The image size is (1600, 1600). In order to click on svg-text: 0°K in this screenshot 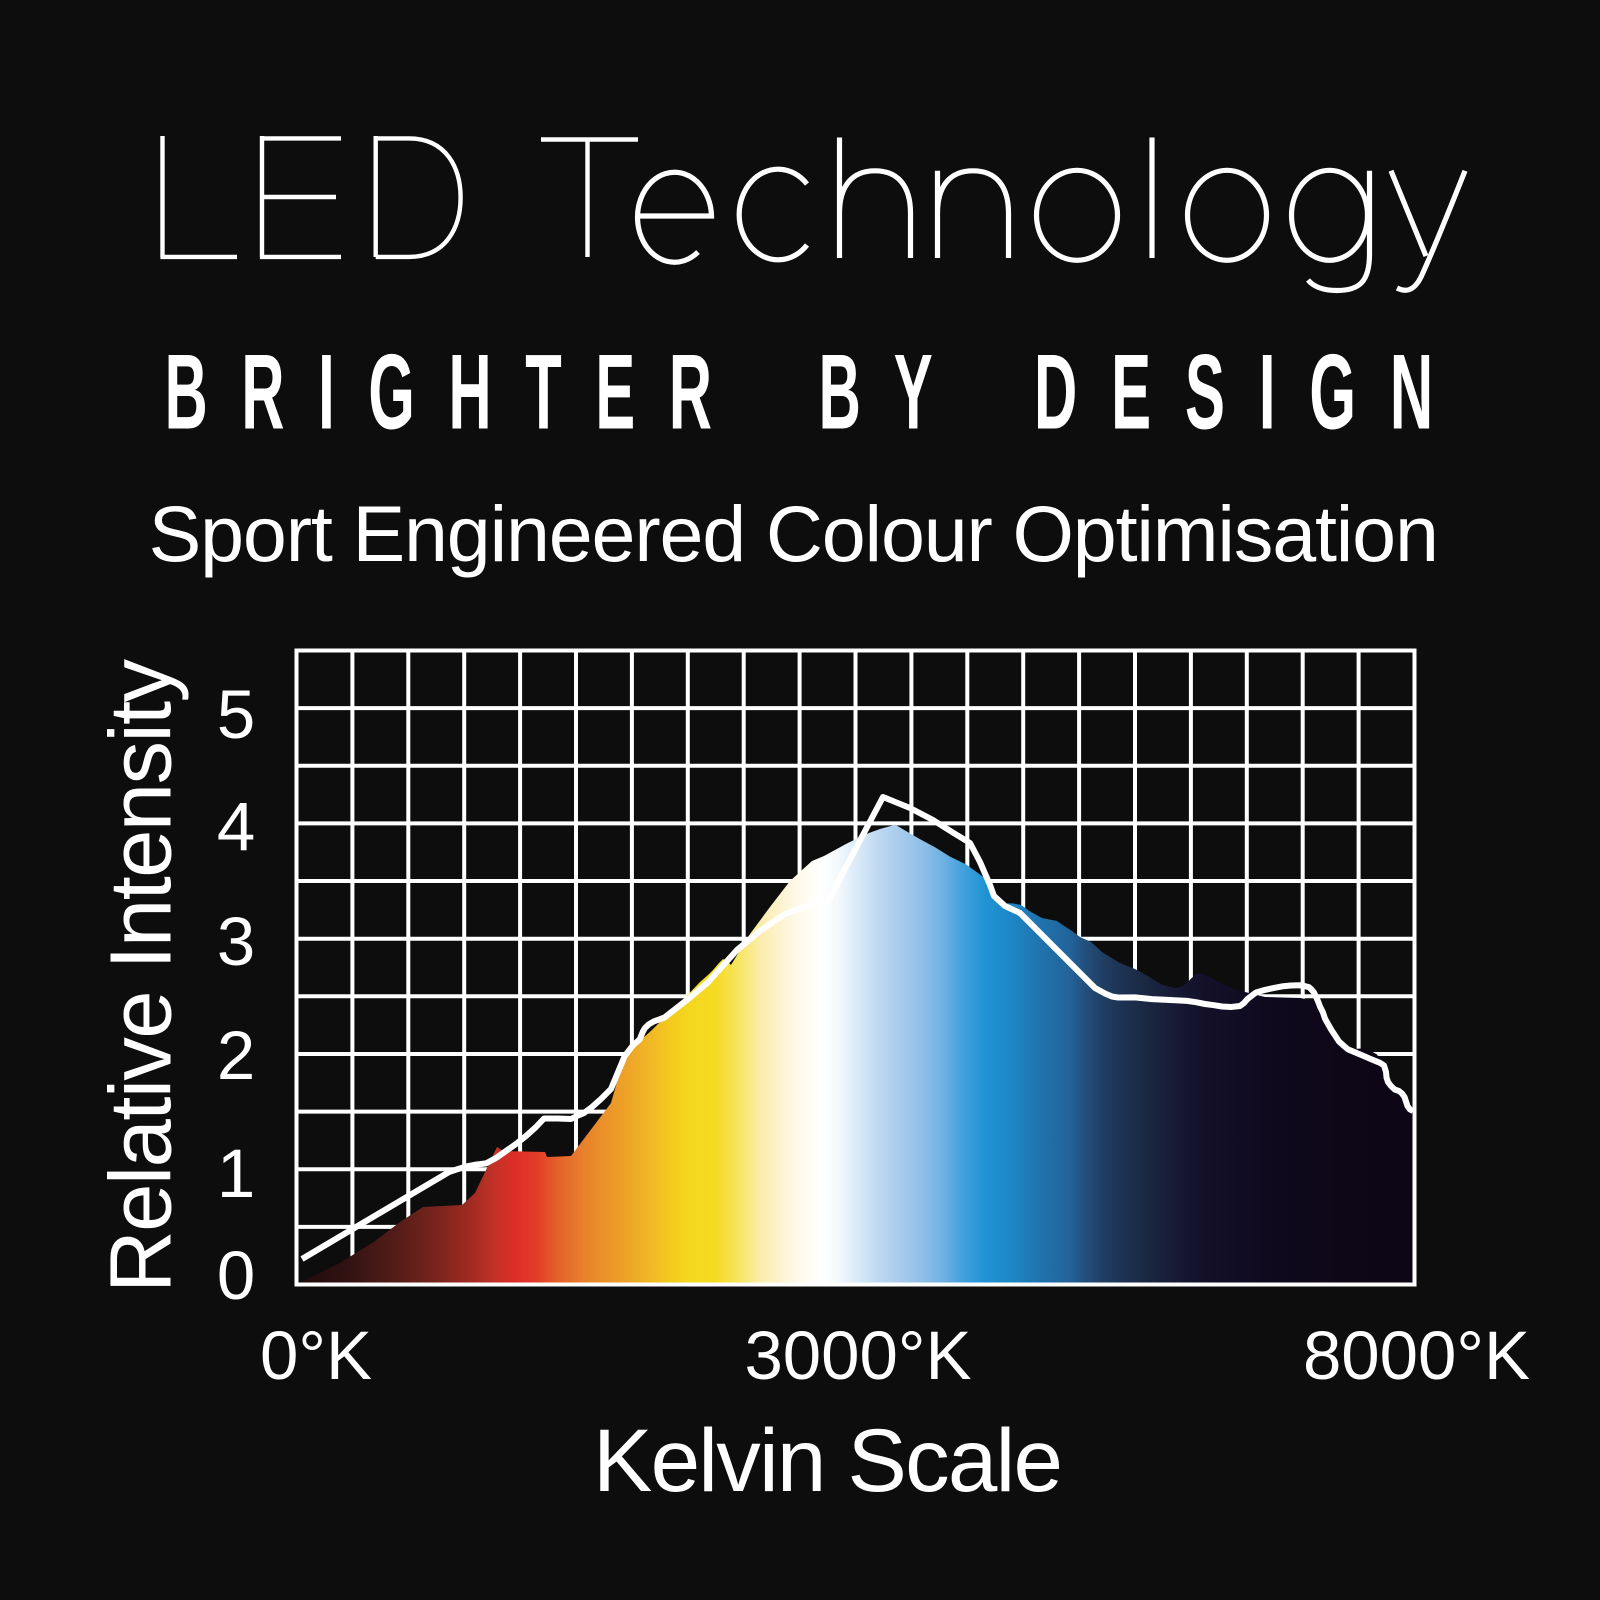, I will do `click(316, 1355)`.